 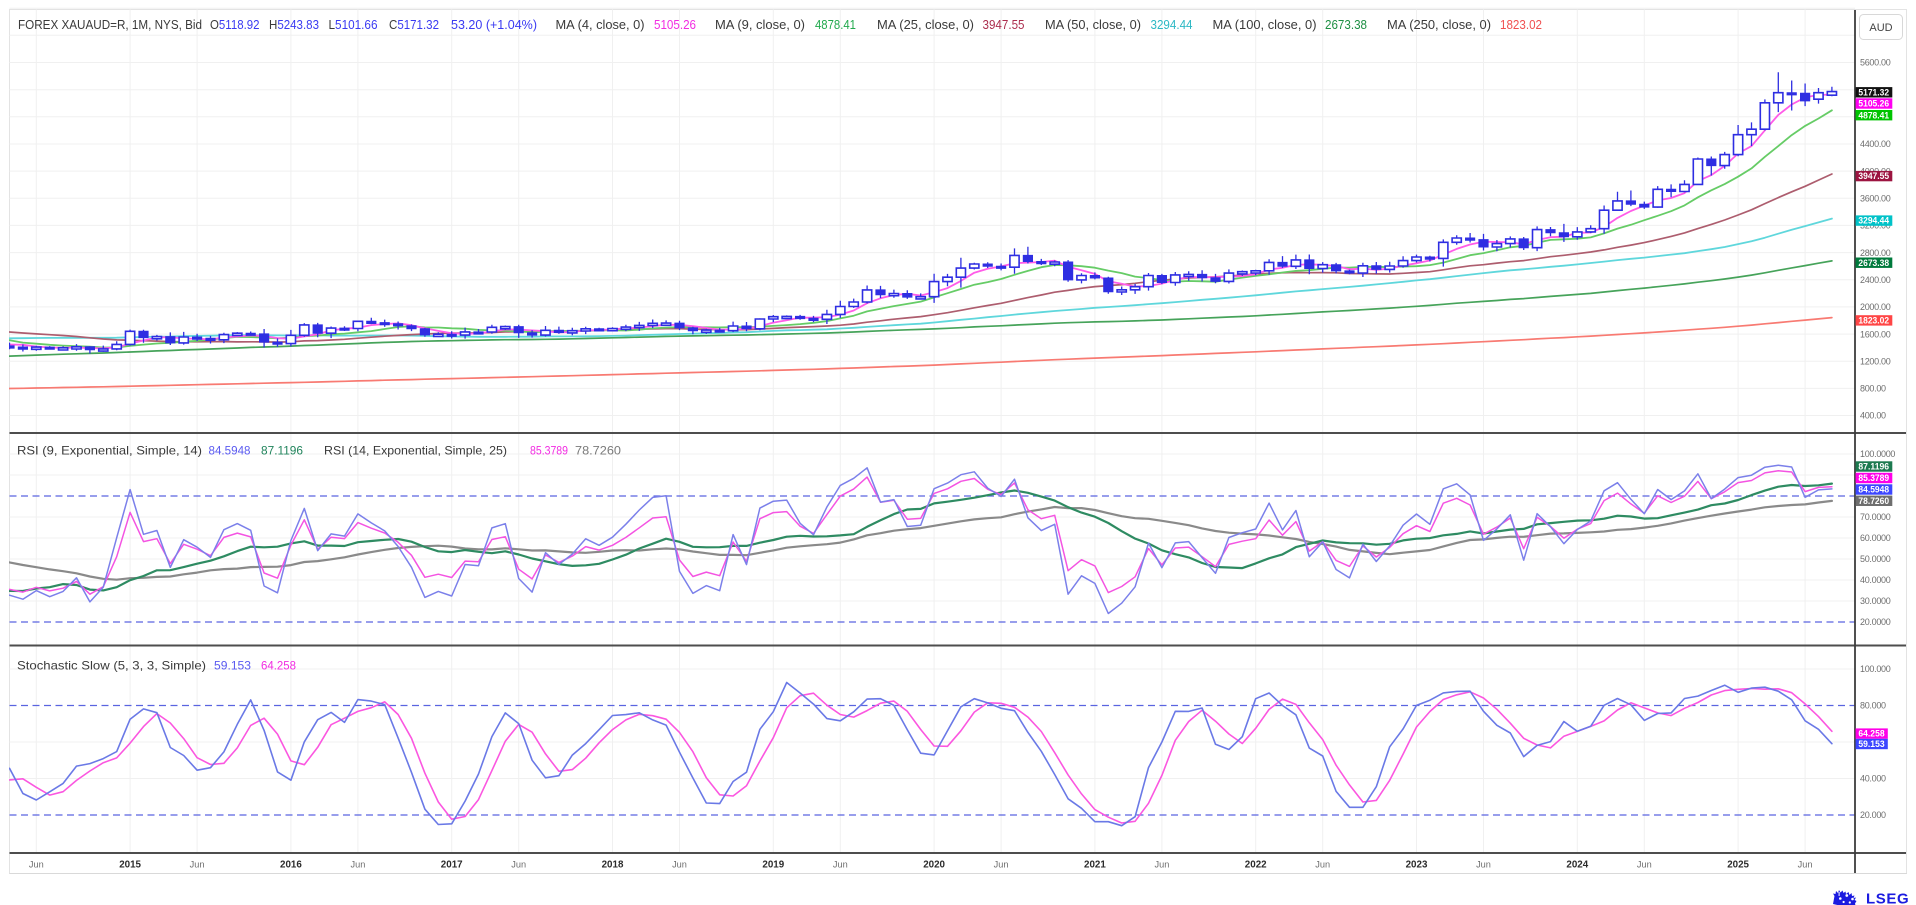 What do you see at coordinates (294, 24) in the screenshot?
I see `svg-text: H5243.83` at bounding box center [294, 24].